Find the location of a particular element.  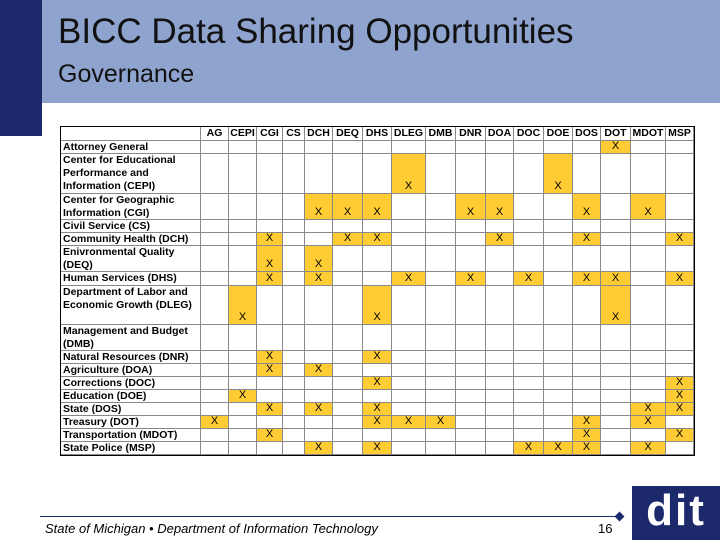

column-header: DOT is located at coordinates (616, 134).